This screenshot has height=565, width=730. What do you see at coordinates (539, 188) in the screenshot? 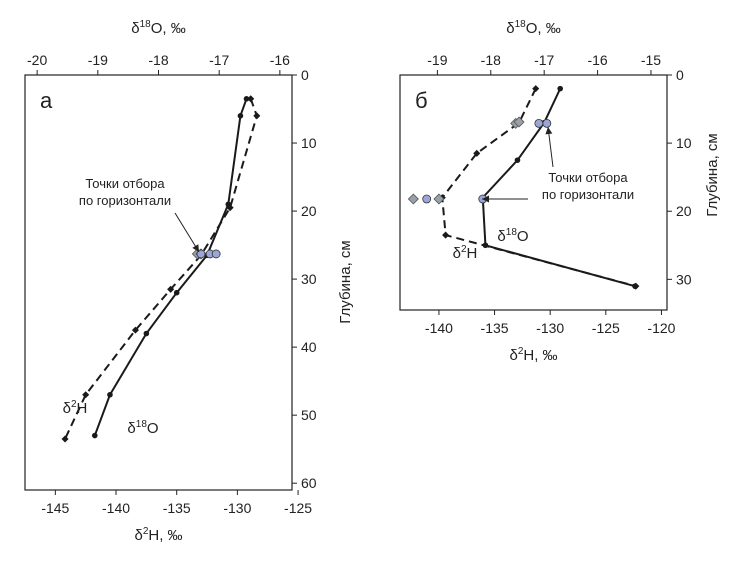
I see `series-line-d2H` at bounding box center [539, 188].